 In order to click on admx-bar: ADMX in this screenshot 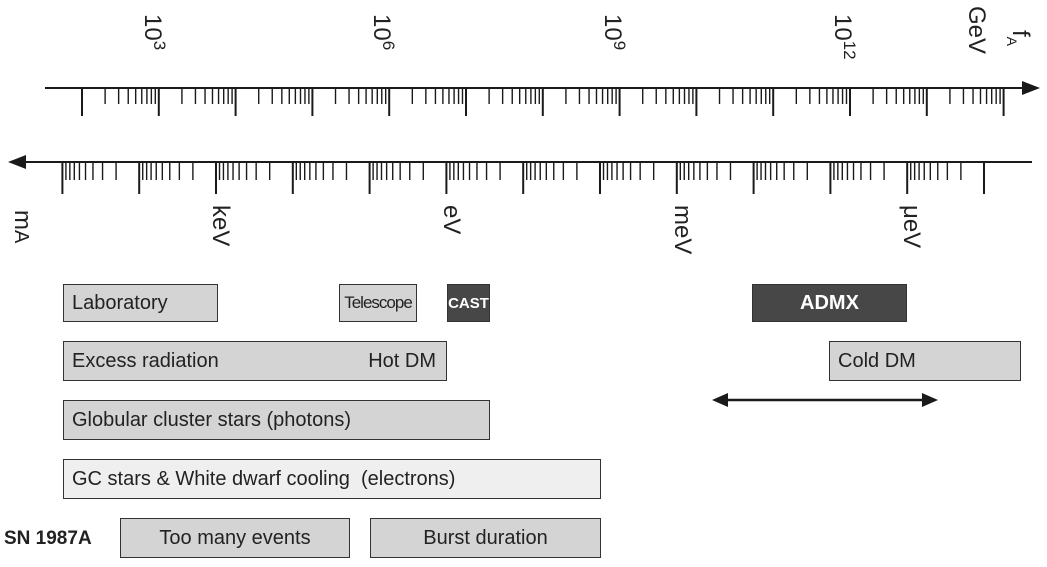, I will do `click(829, 303)`.